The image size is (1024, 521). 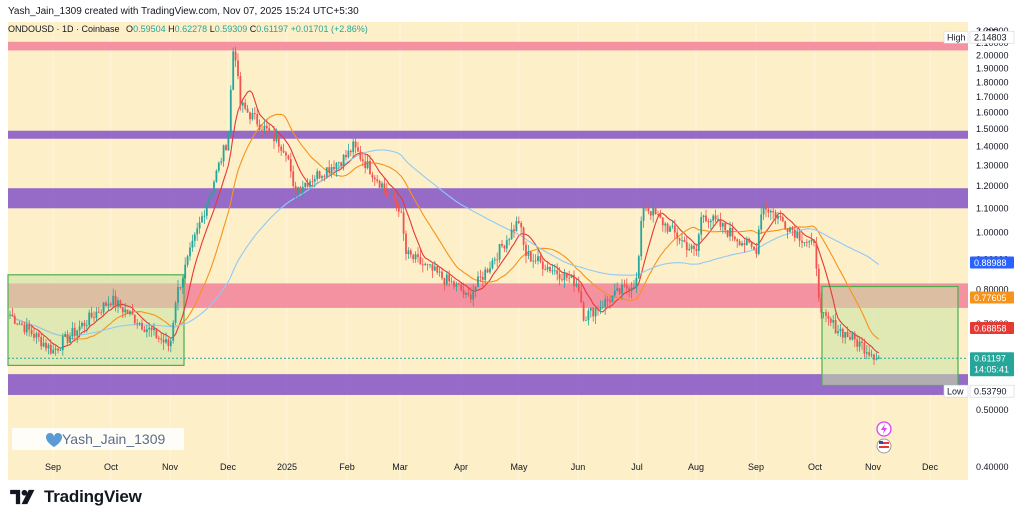 I want to click on flag-icon-us, so click(x=884, y=446).